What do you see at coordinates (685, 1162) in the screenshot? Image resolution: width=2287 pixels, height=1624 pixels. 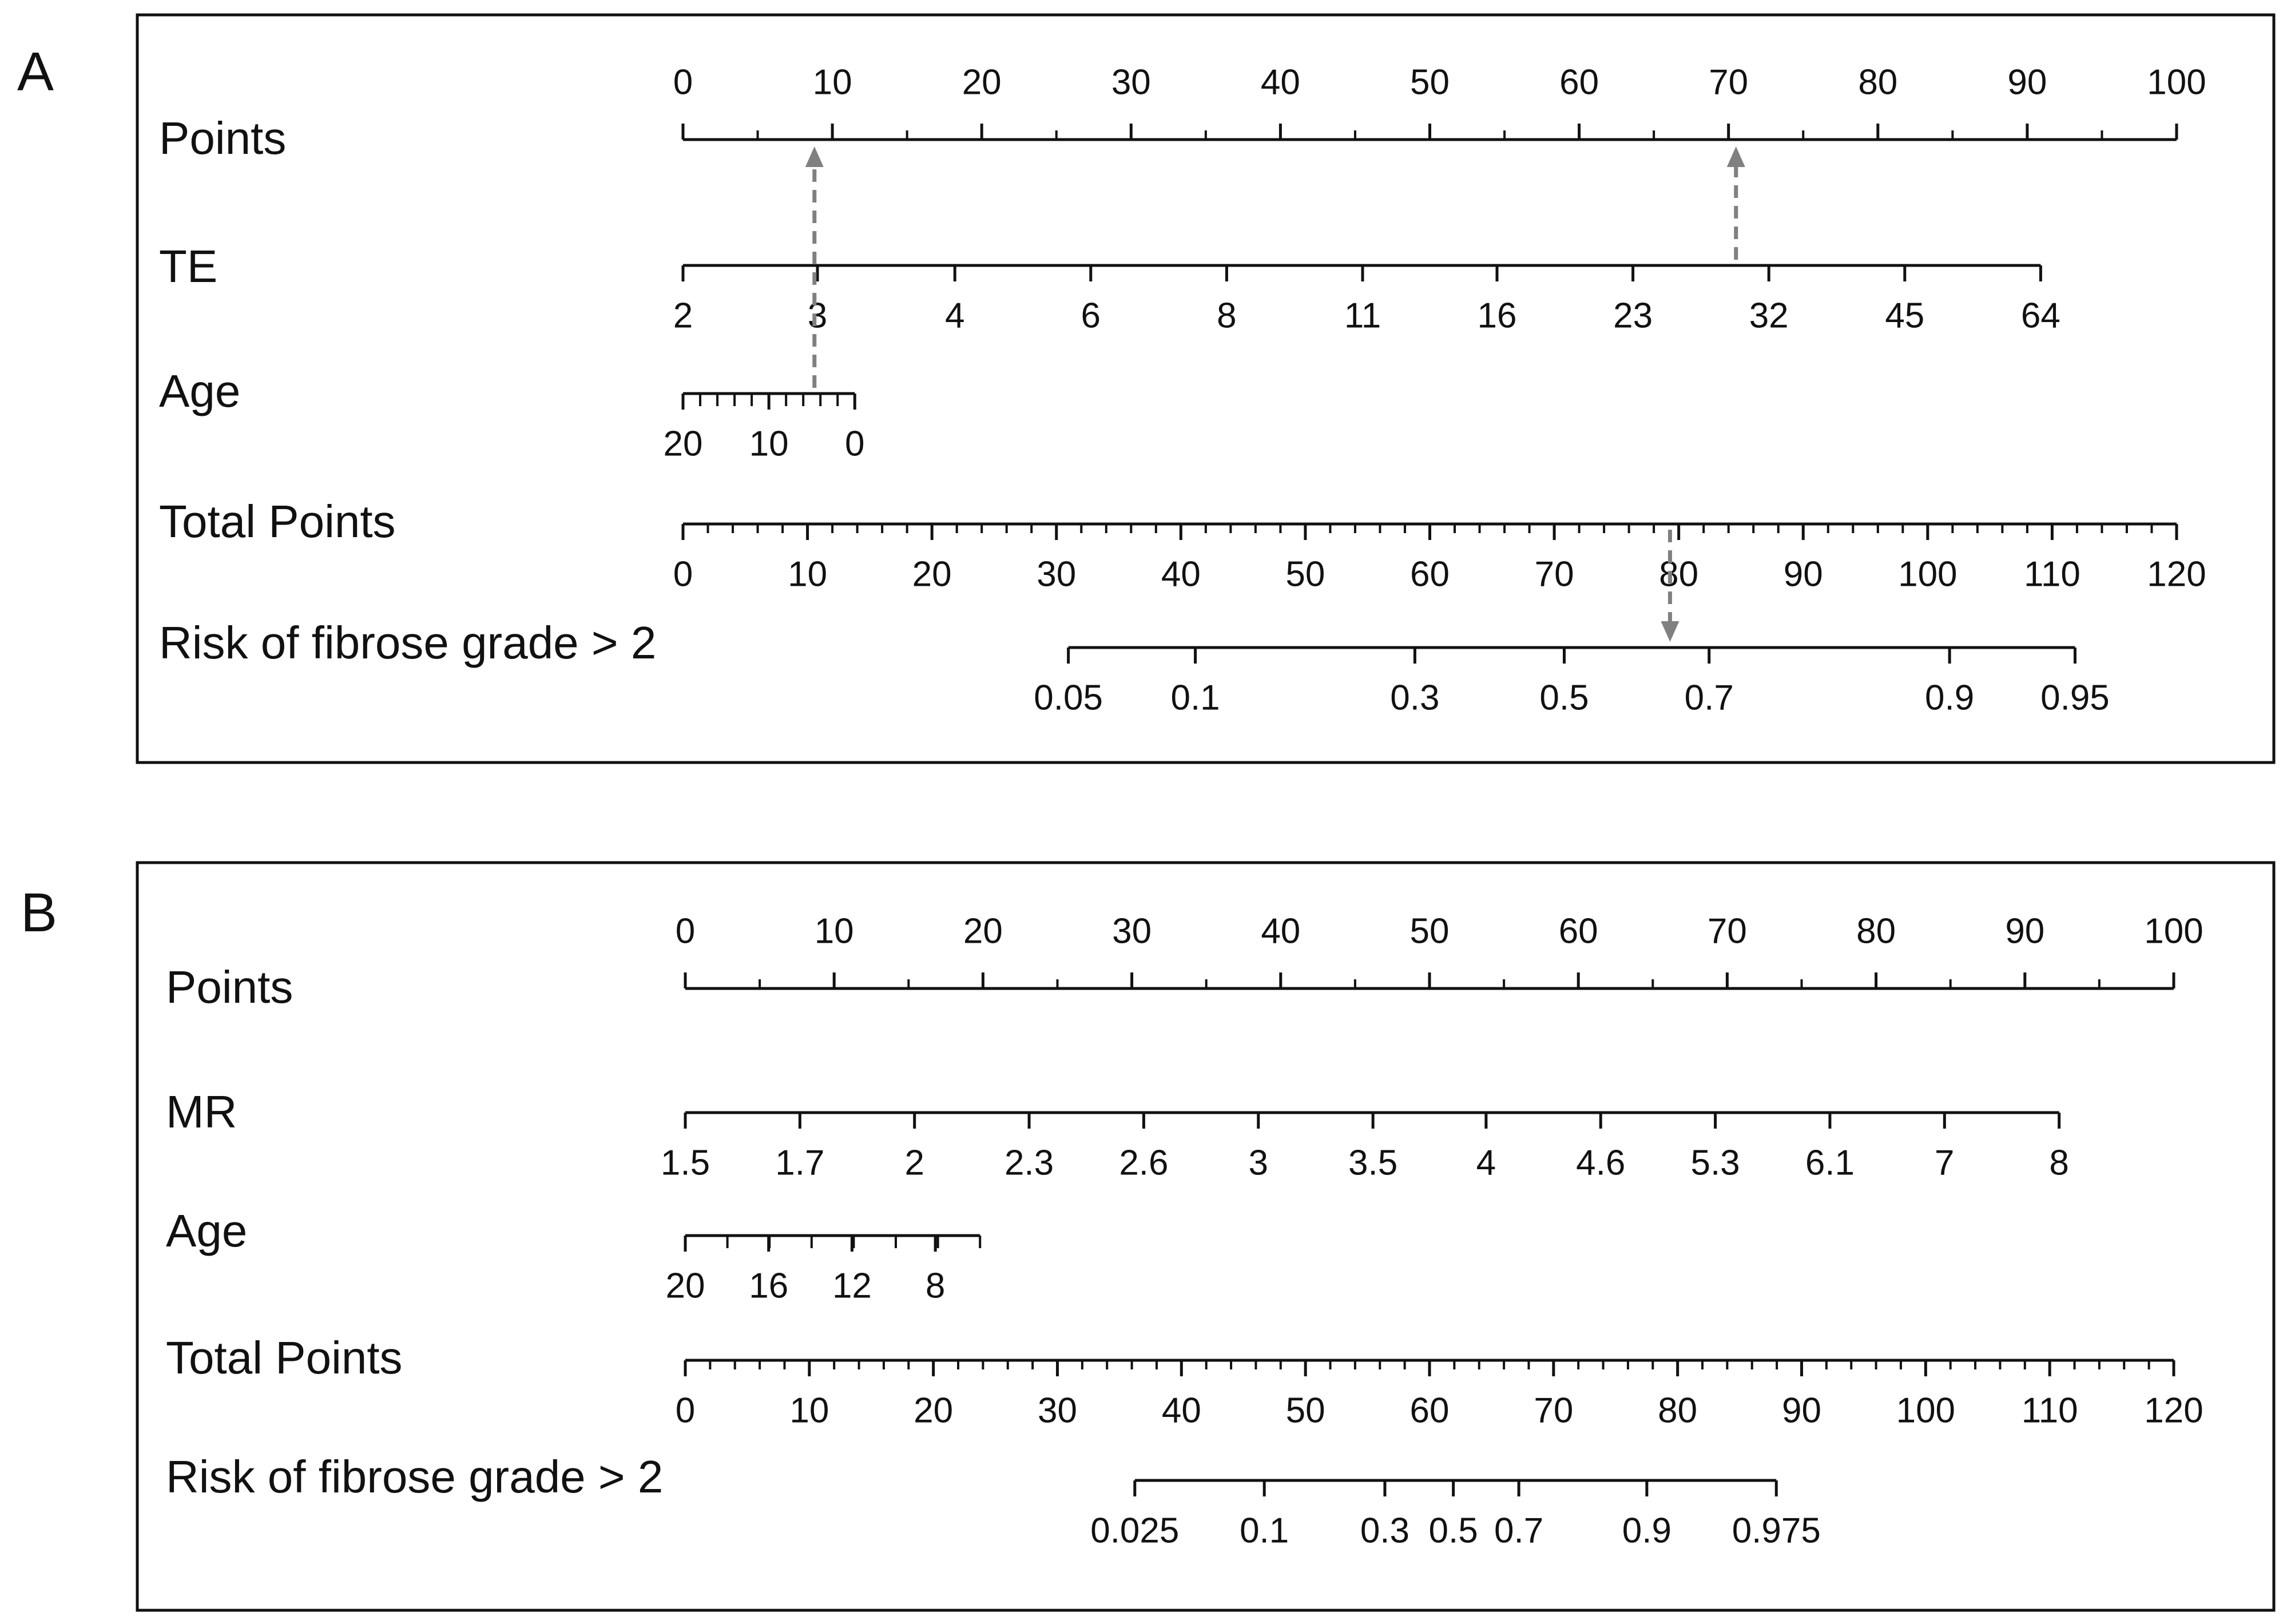 I see `tick-label: 1.5` at bounding box center [685, 1162].